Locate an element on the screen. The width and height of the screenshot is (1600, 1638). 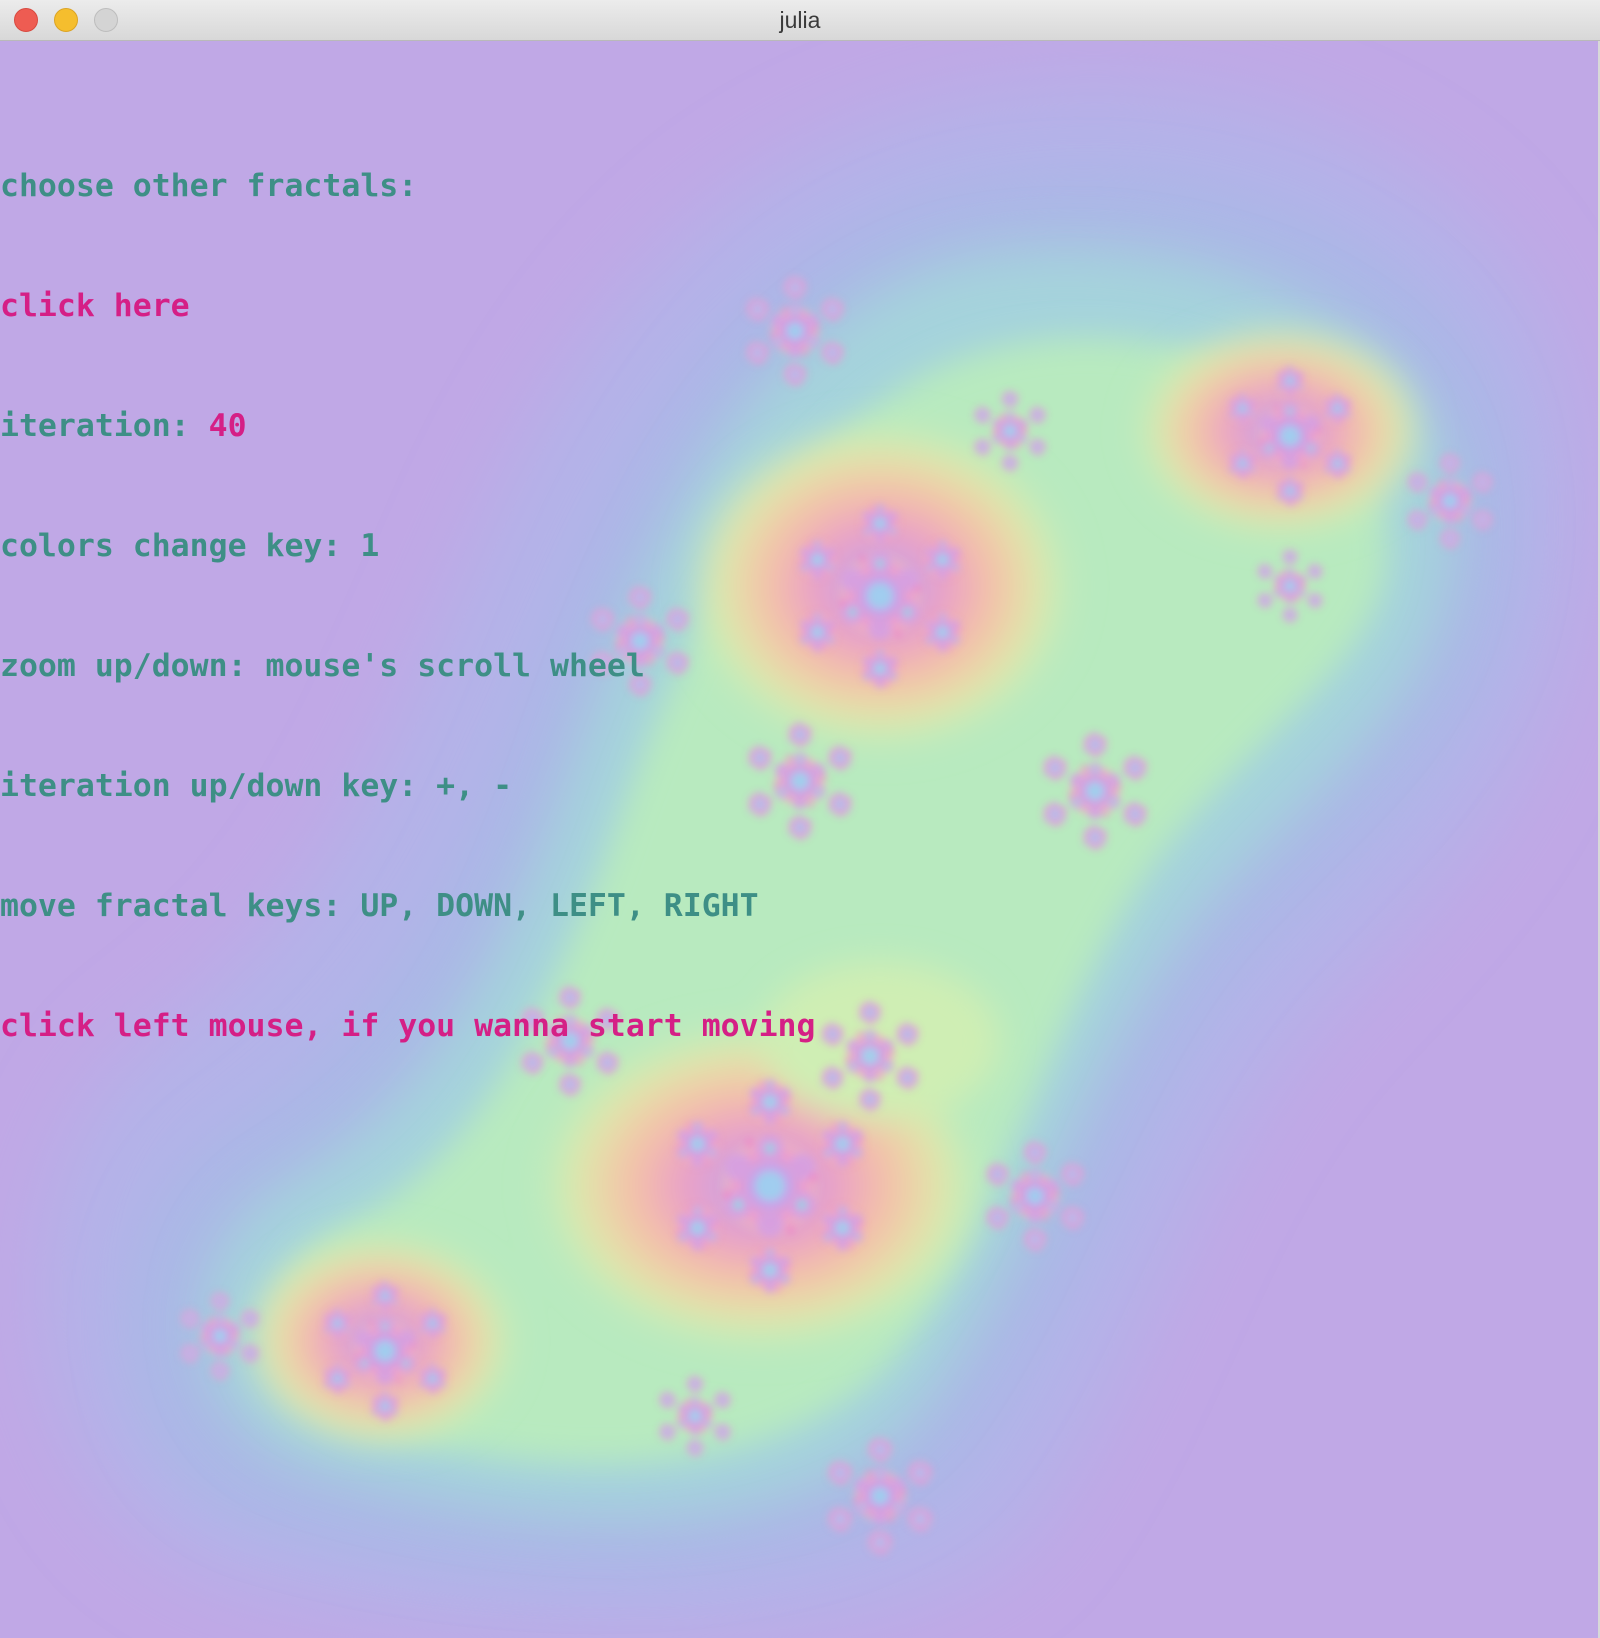
window-title: julia is located at coordinates (800, 20).